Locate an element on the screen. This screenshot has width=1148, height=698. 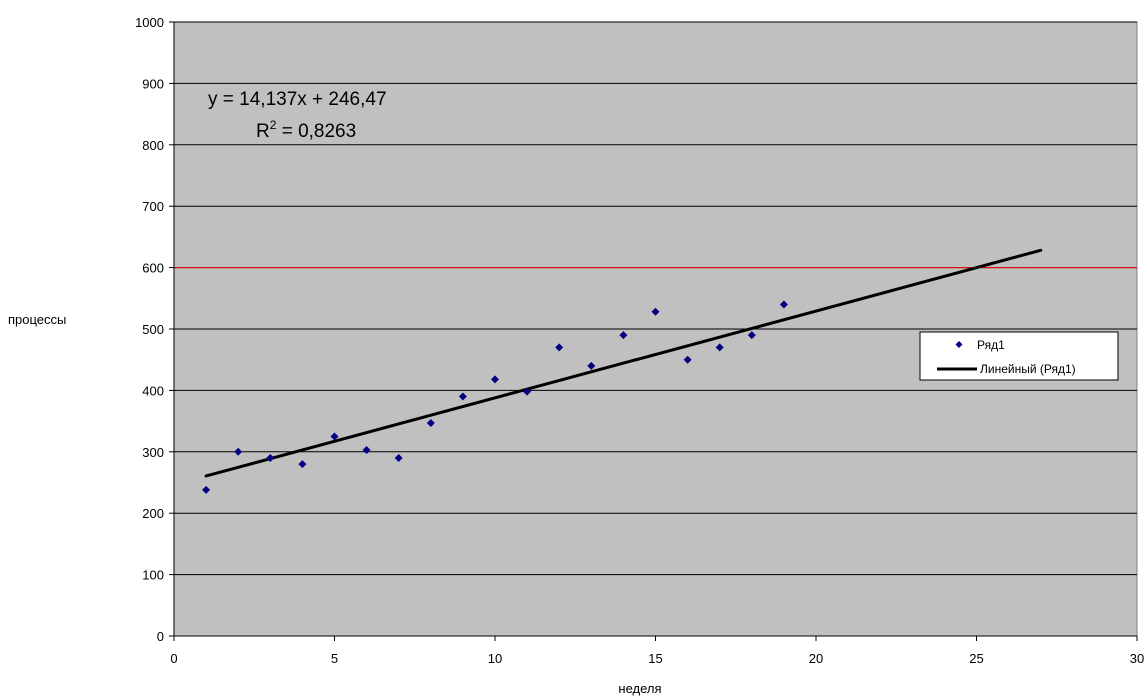
r2-prefix: R is located at coordinates (263, 131).